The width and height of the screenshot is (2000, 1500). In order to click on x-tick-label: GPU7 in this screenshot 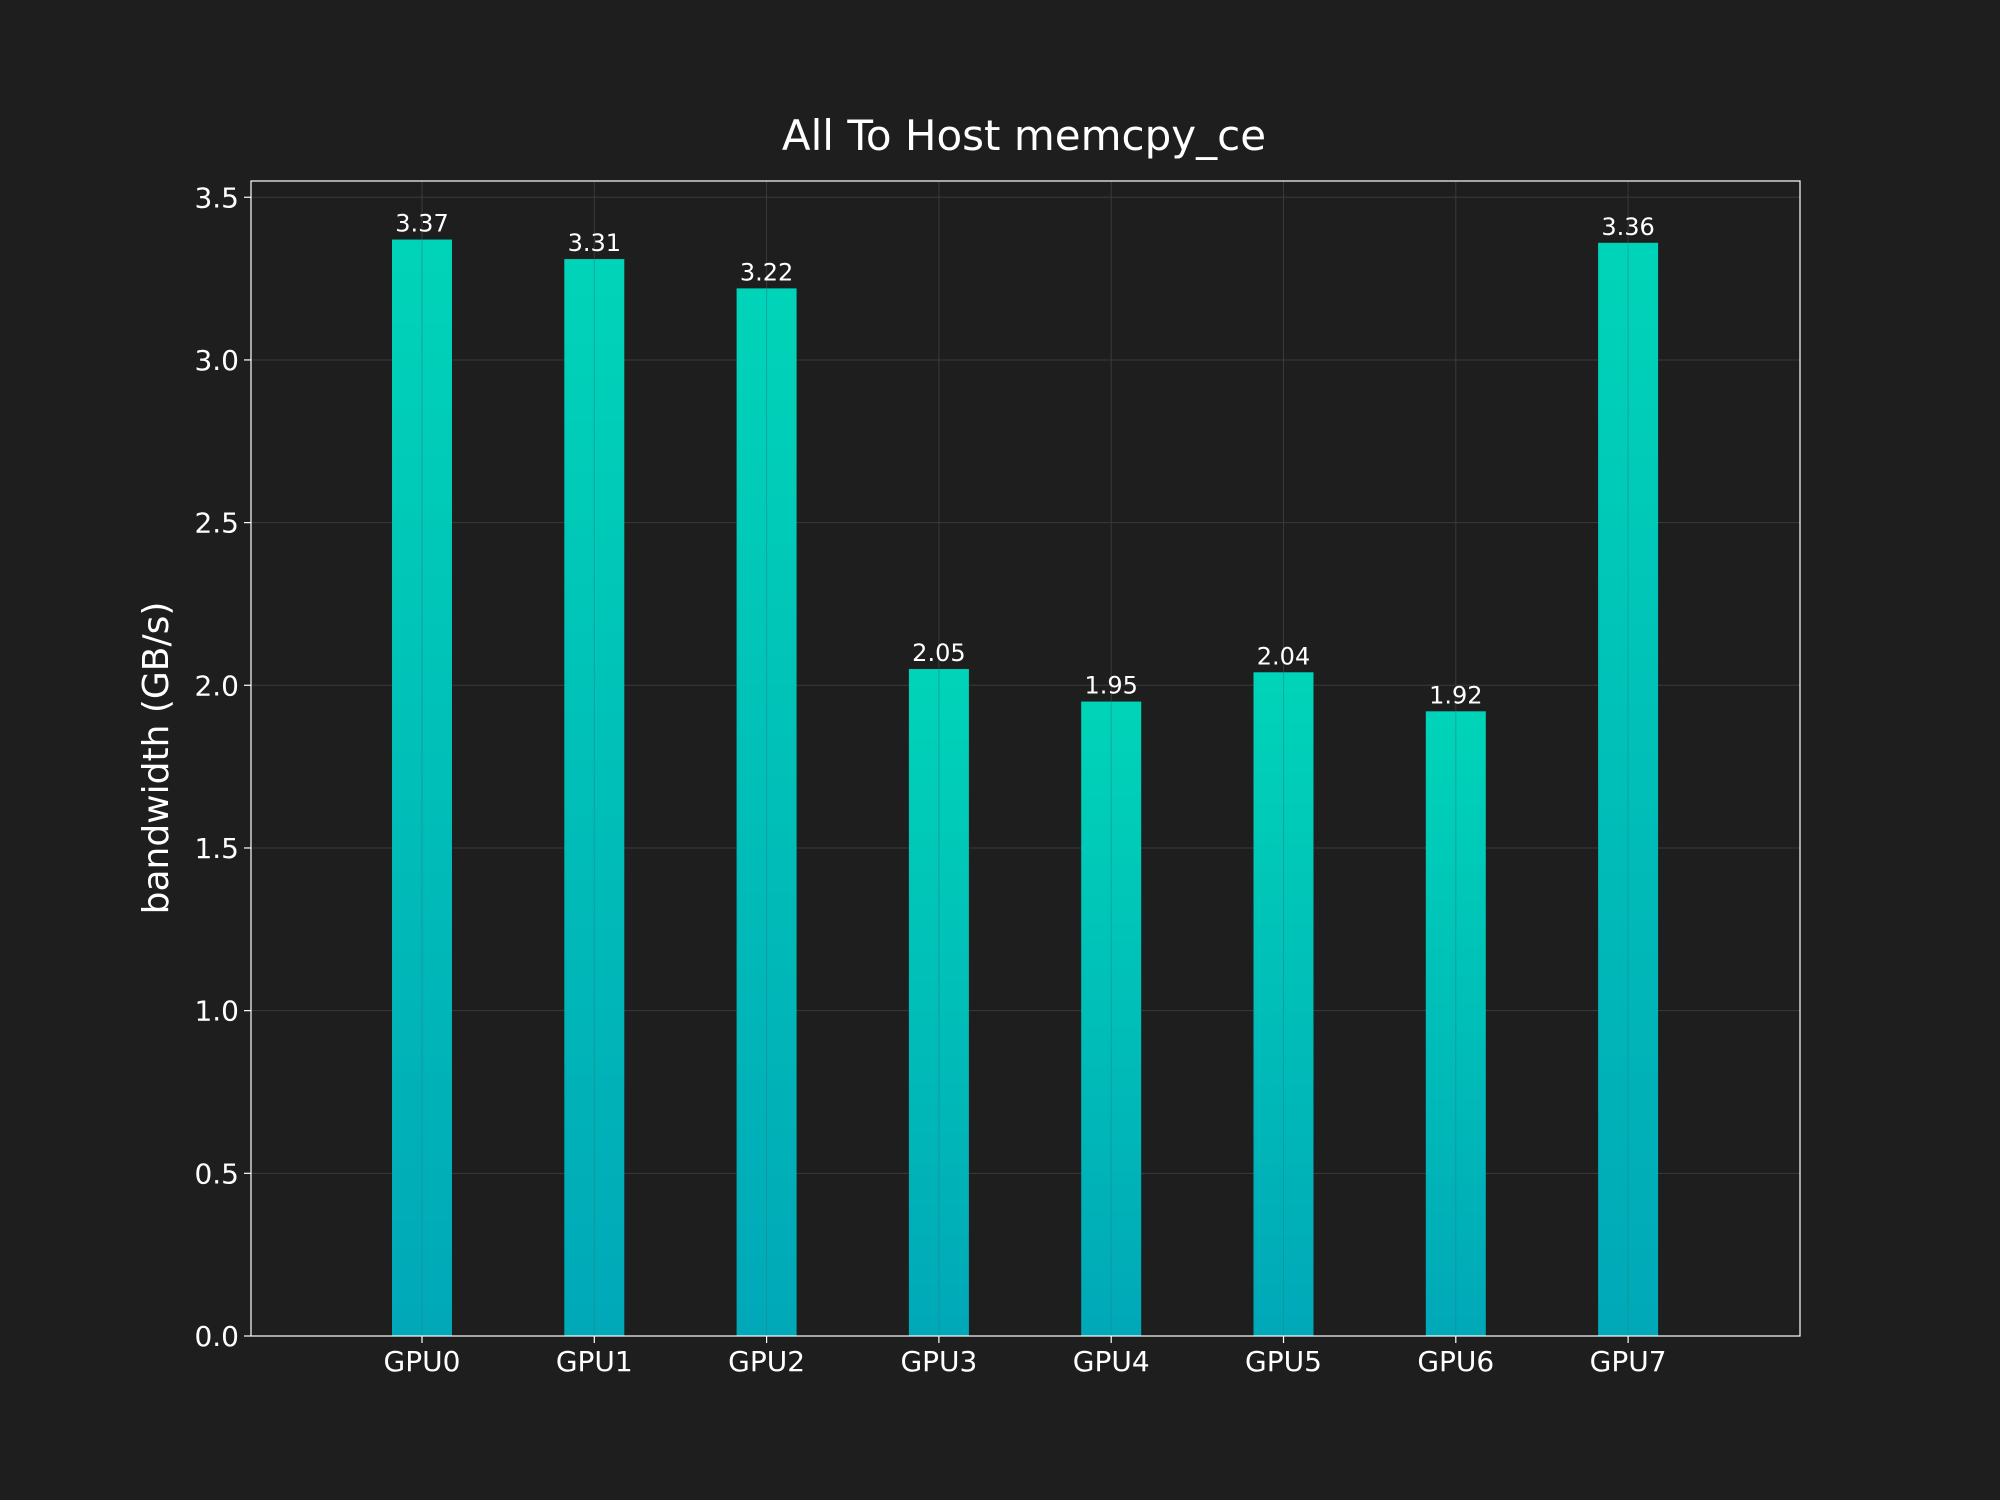, I will do `click(1628, 1361)`.